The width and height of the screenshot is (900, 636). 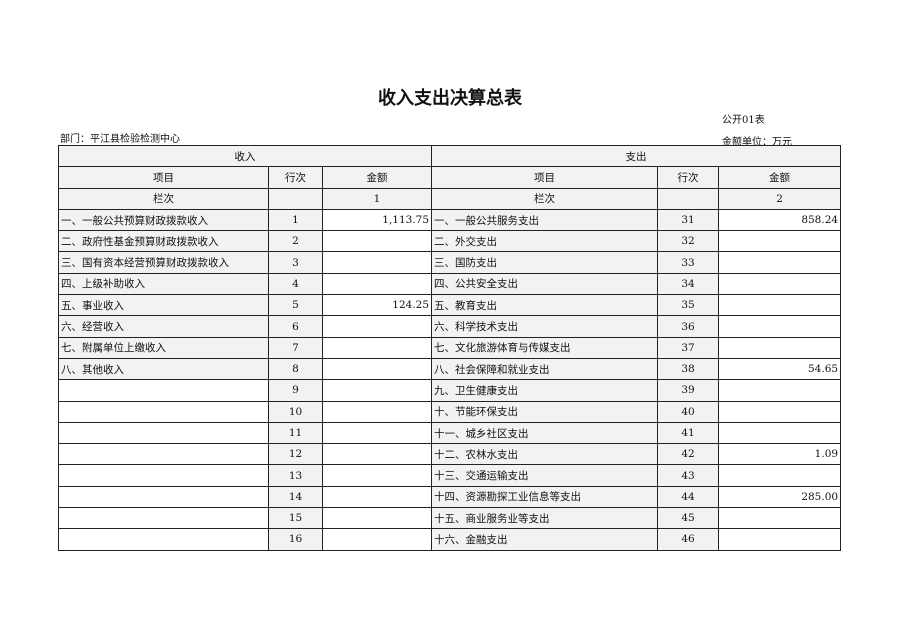 What do you see at coordinates (377, 198) in the screenshot?
I see `income-column-index: 1` at bounding box center [377, 198].